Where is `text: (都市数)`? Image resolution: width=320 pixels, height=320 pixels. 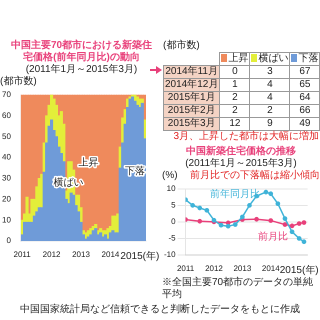 text: (都市数) is located at coordinates (182, 46).